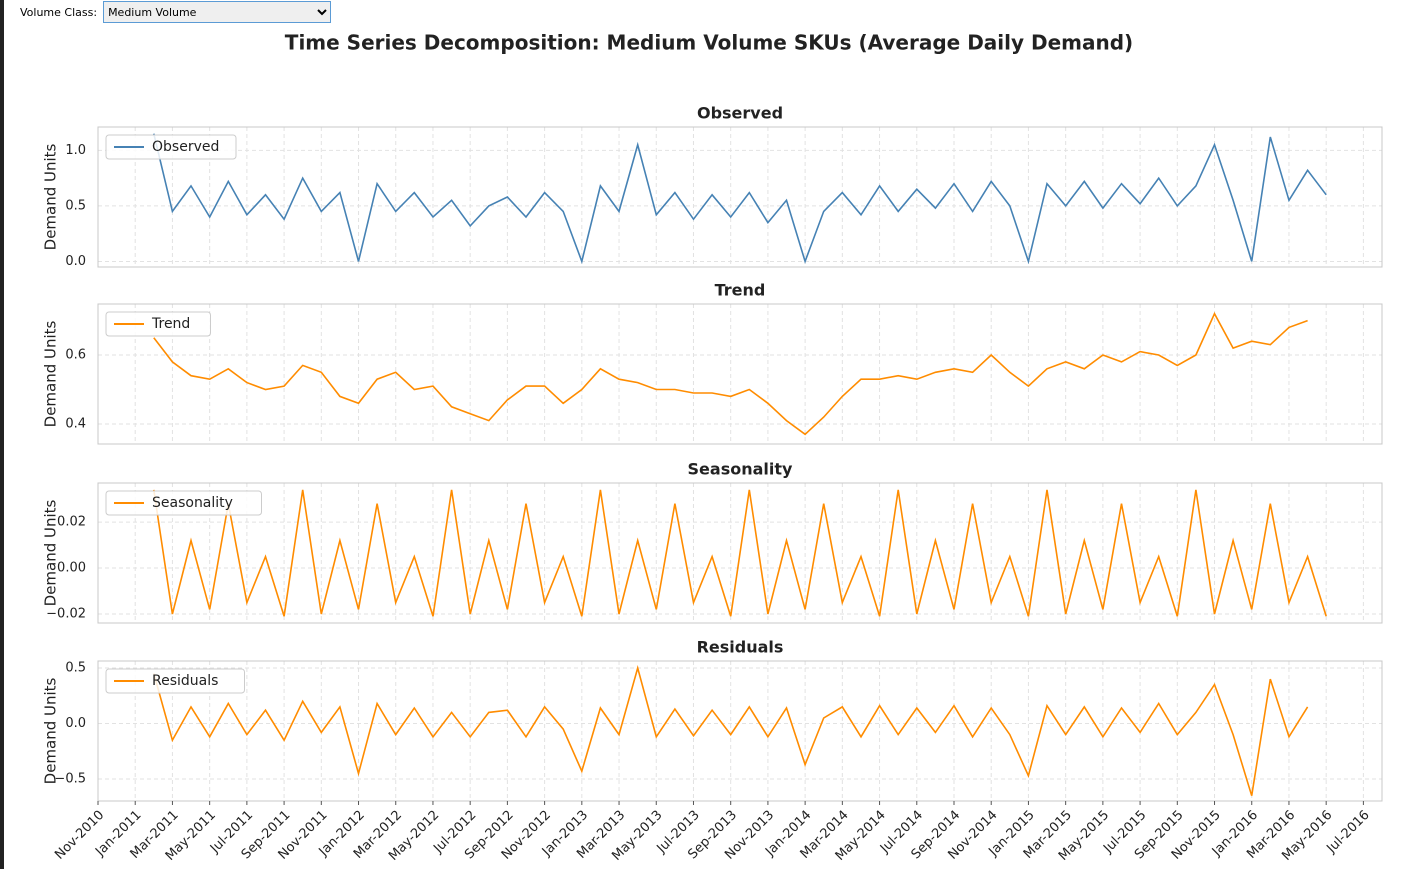 The width and height of the screenshot is (1424, 869). Describe the element at coordinates (66, 614) in the screenshot. I see `y-tick-label: −0.02` at that location.